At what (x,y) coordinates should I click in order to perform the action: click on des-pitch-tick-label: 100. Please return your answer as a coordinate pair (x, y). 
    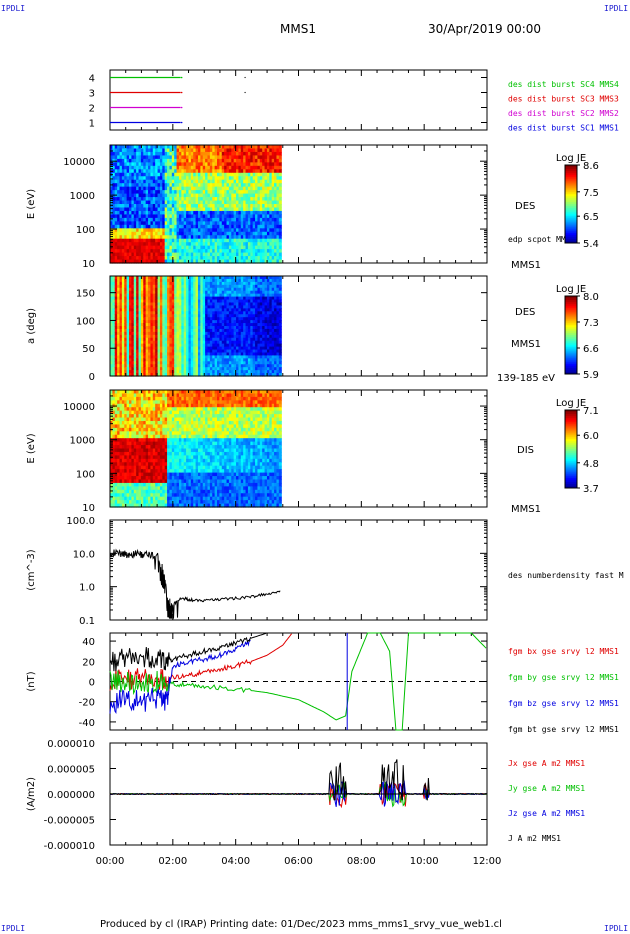
    Looking at the image, I should click on (85, 321).